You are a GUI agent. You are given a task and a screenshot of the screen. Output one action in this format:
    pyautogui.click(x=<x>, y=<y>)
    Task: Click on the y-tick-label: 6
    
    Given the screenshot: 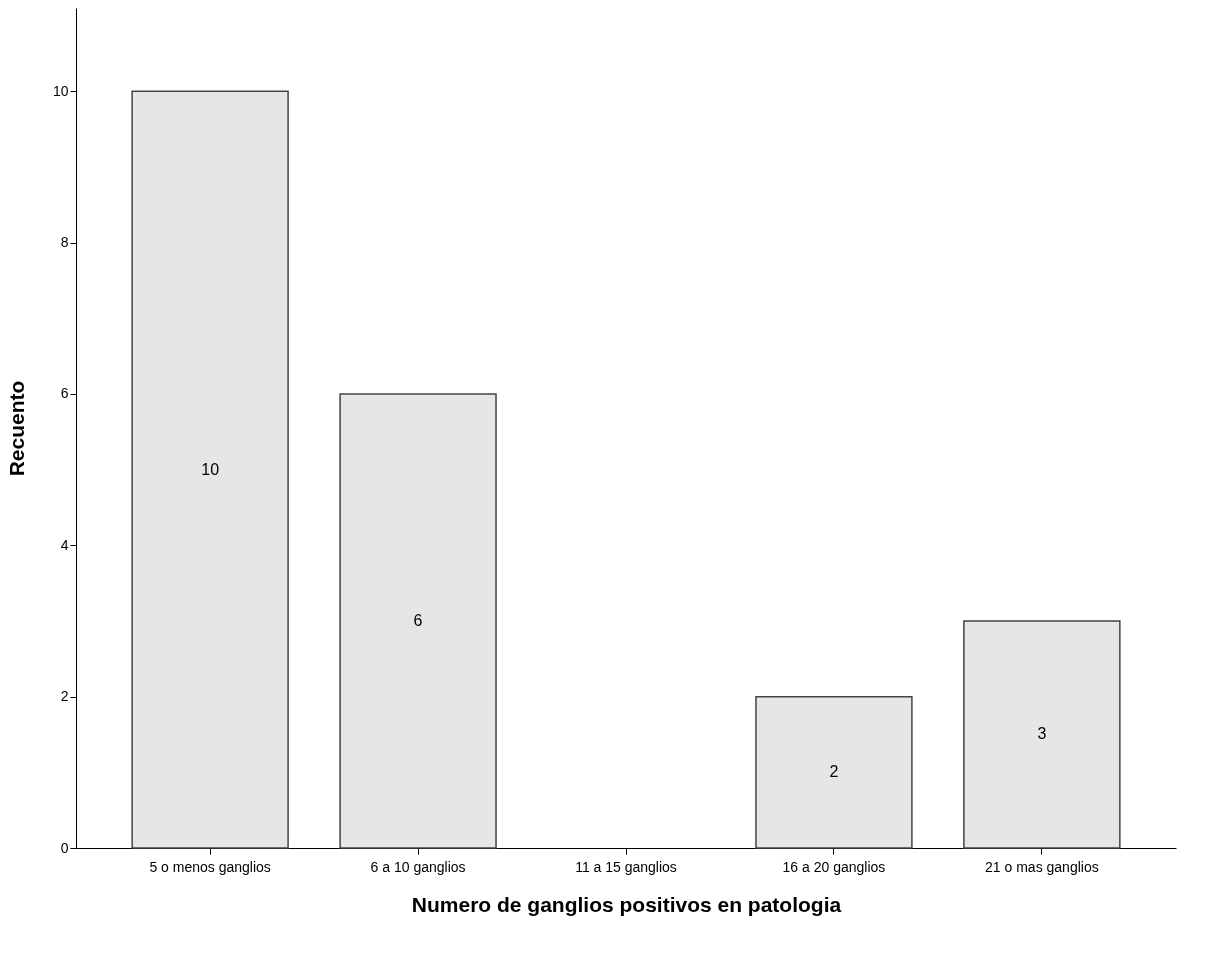 What is the action you would take?
    pyautogui.click(x=64, y=393)
    